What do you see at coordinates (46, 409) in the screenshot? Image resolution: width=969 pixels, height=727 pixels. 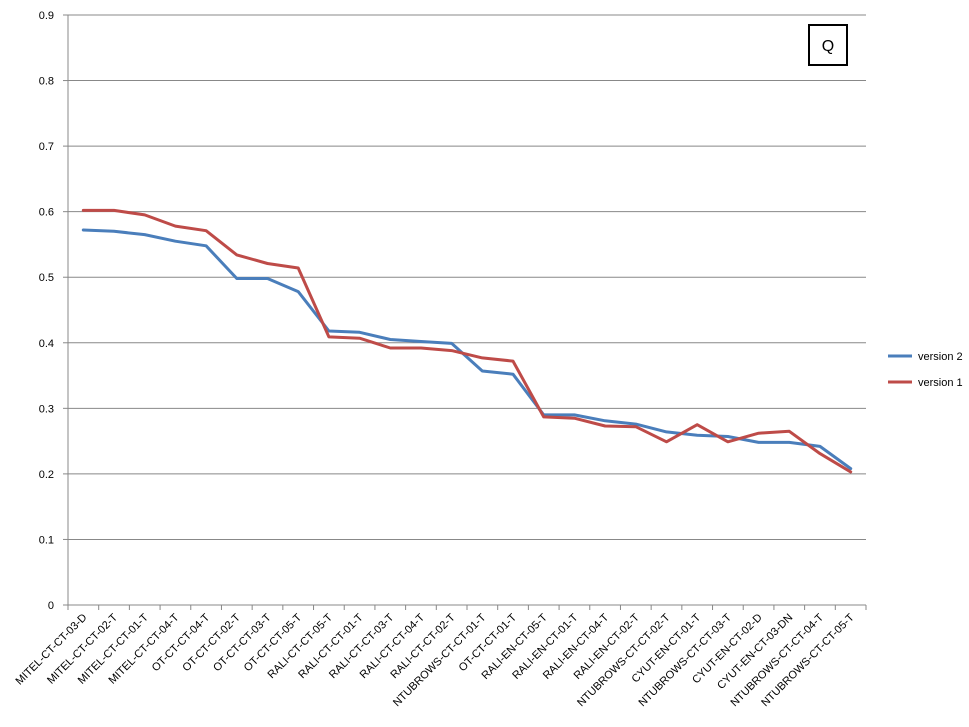 I see `y-tick-label: 0.3` at bounding box center [46, 409].